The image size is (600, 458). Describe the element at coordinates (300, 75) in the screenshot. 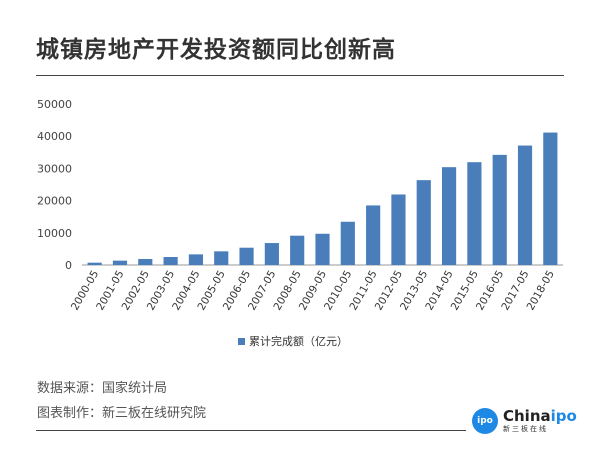

I see `title-divider` at that location.